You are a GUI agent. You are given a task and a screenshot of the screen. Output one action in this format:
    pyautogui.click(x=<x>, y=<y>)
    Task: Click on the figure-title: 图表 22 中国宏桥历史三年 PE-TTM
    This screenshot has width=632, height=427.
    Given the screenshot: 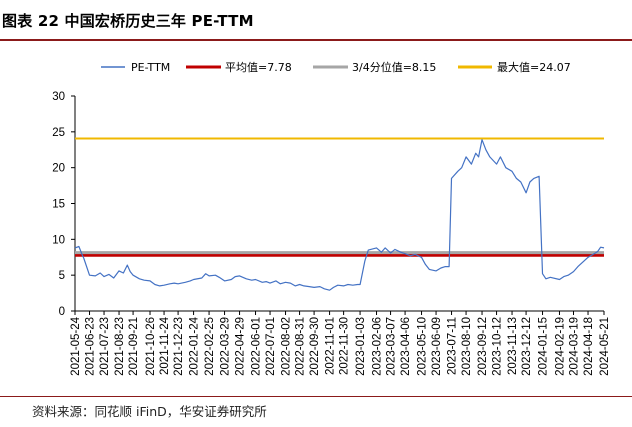 What is the action you would take?
    pyautogui.click(x=128, y=21)
    